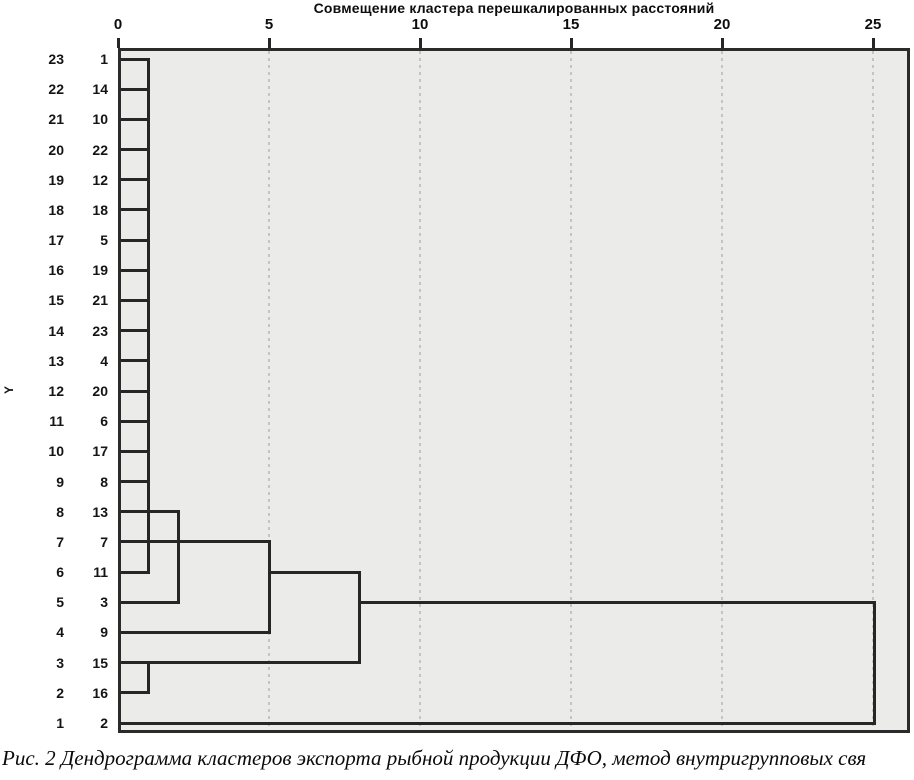  Describe the element at coordinates (104, 481) in the screenshot. I see `row-case-label: 8` at that location.